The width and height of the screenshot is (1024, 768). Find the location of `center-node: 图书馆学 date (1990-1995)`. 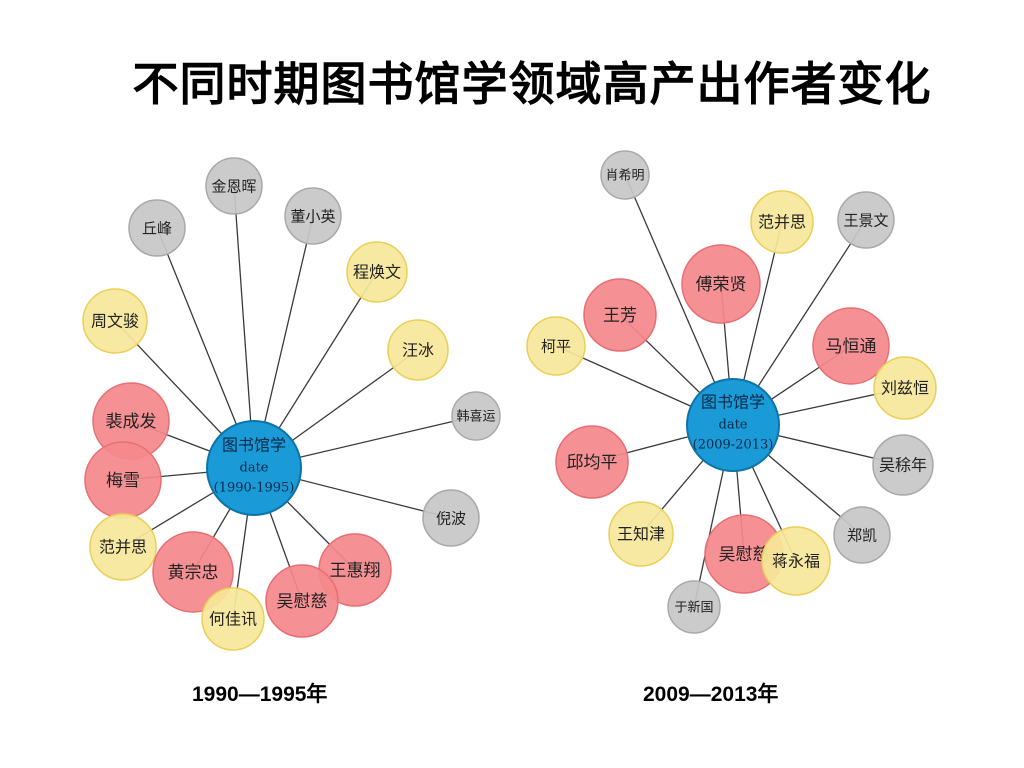

center-node: 图书馆学 date (1990-1995) is located at coordinates (254, 468).